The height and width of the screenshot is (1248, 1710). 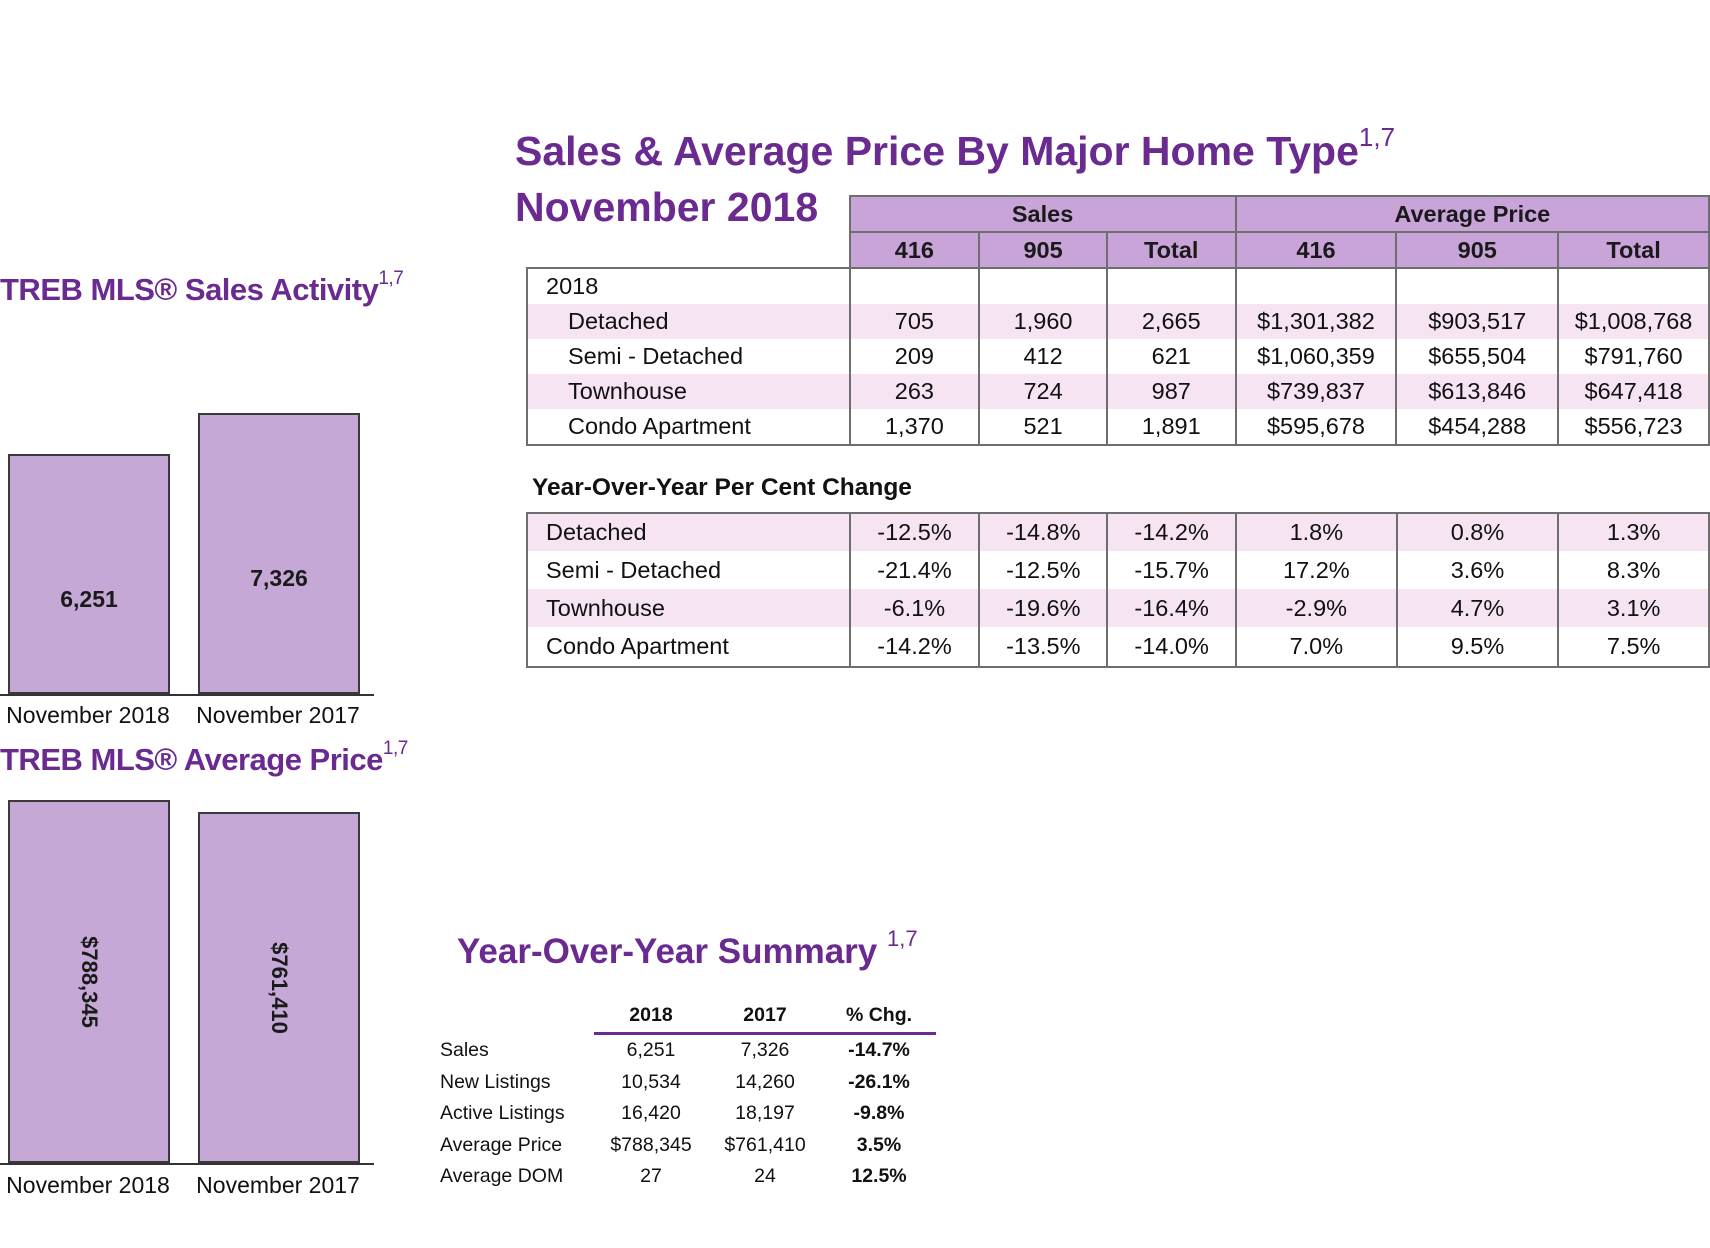 I want to click on summary-2018: 27, so click(x=651, y=1176).